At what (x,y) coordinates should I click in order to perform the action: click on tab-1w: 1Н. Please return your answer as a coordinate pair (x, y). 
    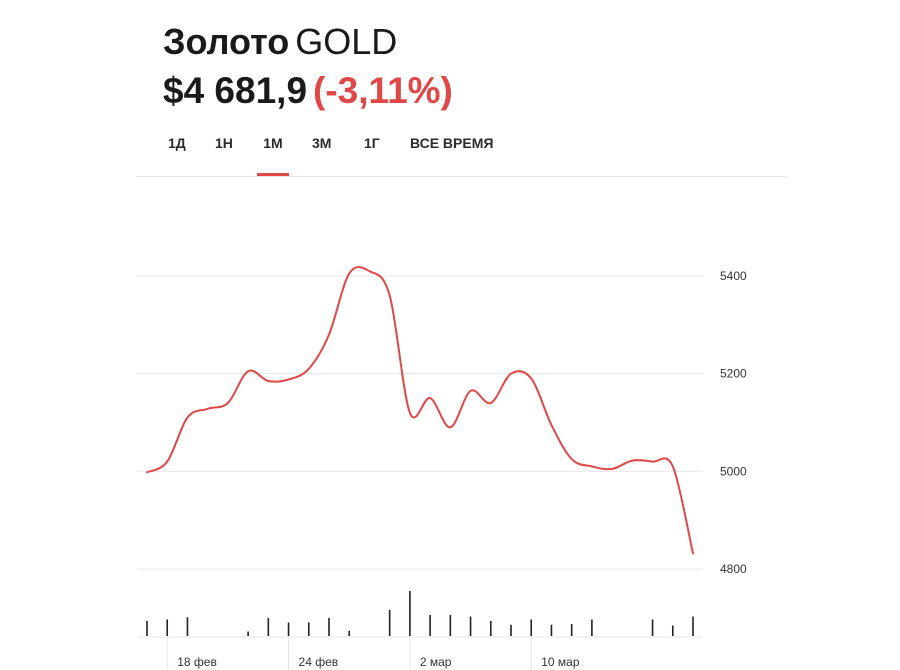
    Looking at the image, I should click on (224, 143).